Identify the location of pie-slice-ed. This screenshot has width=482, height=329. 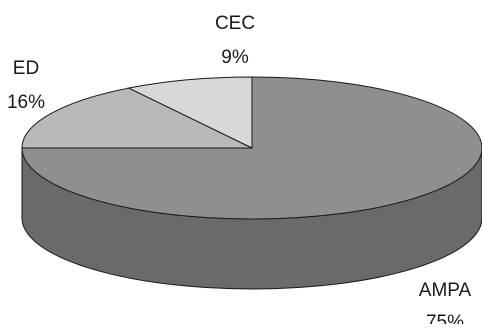
(137, 118).